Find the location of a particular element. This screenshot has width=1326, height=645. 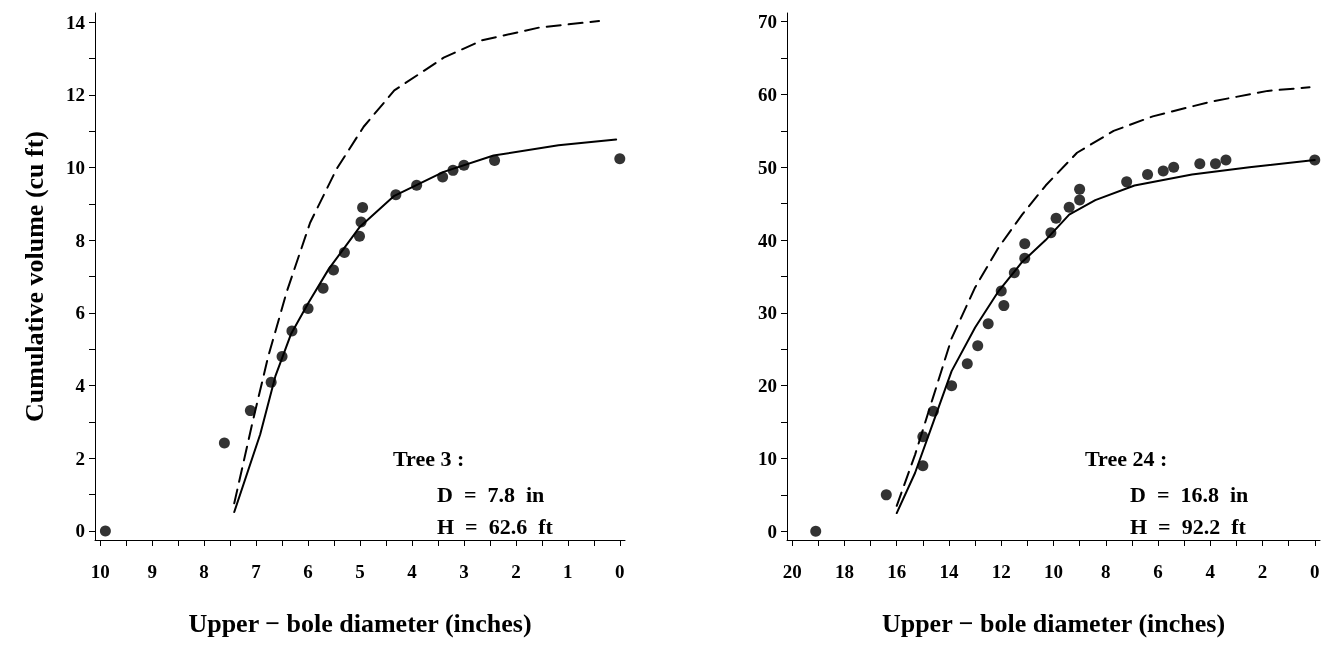

x-tick-label: 18 is located at coordinates (844, 571).